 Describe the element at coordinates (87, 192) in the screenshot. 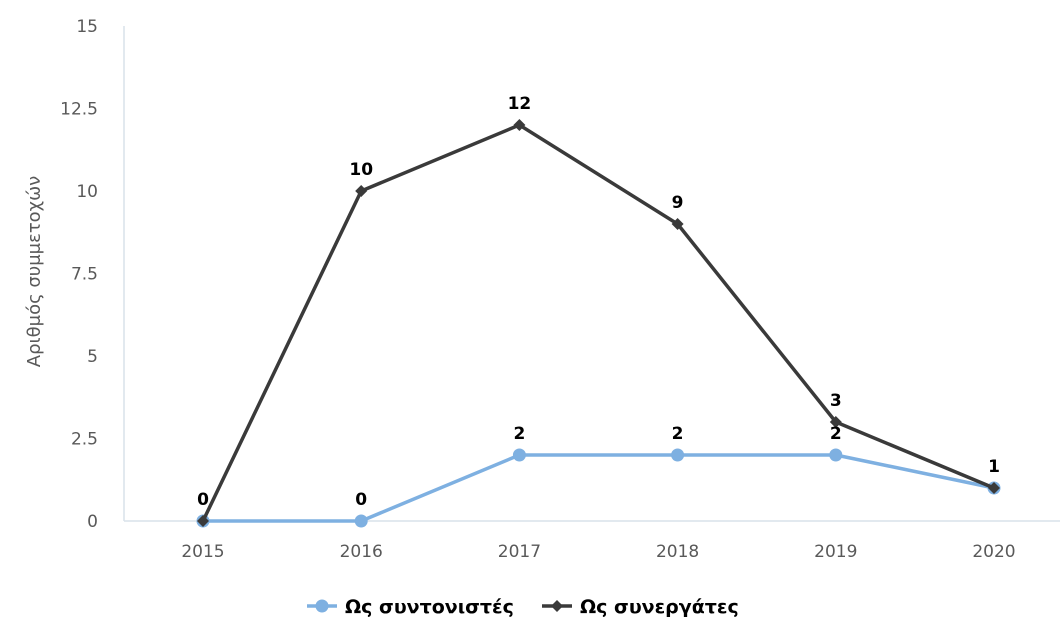

I see `y-tick-label: 10` at that location.